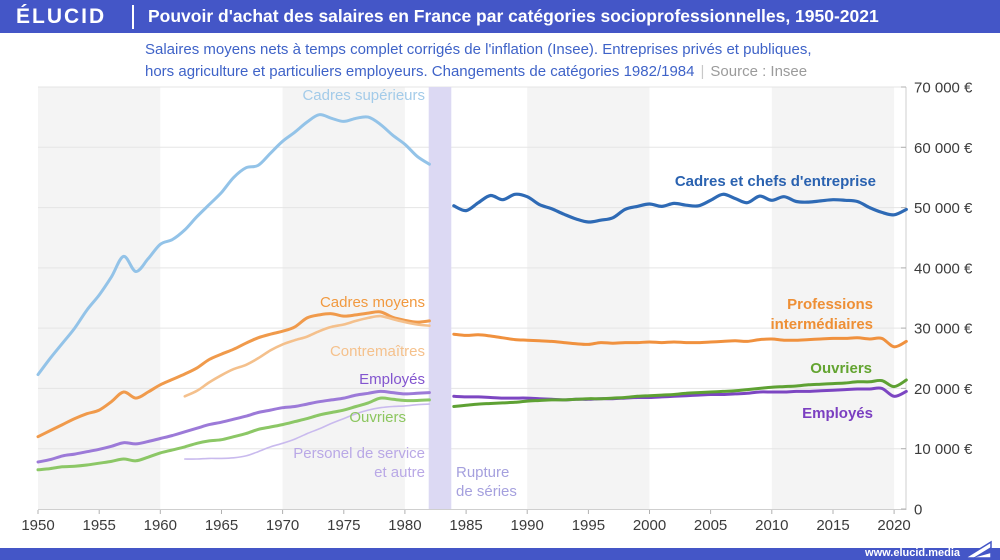 The image size is (1000, 560). I want to click on series-ouvriers_gauche, so click(233, 434).